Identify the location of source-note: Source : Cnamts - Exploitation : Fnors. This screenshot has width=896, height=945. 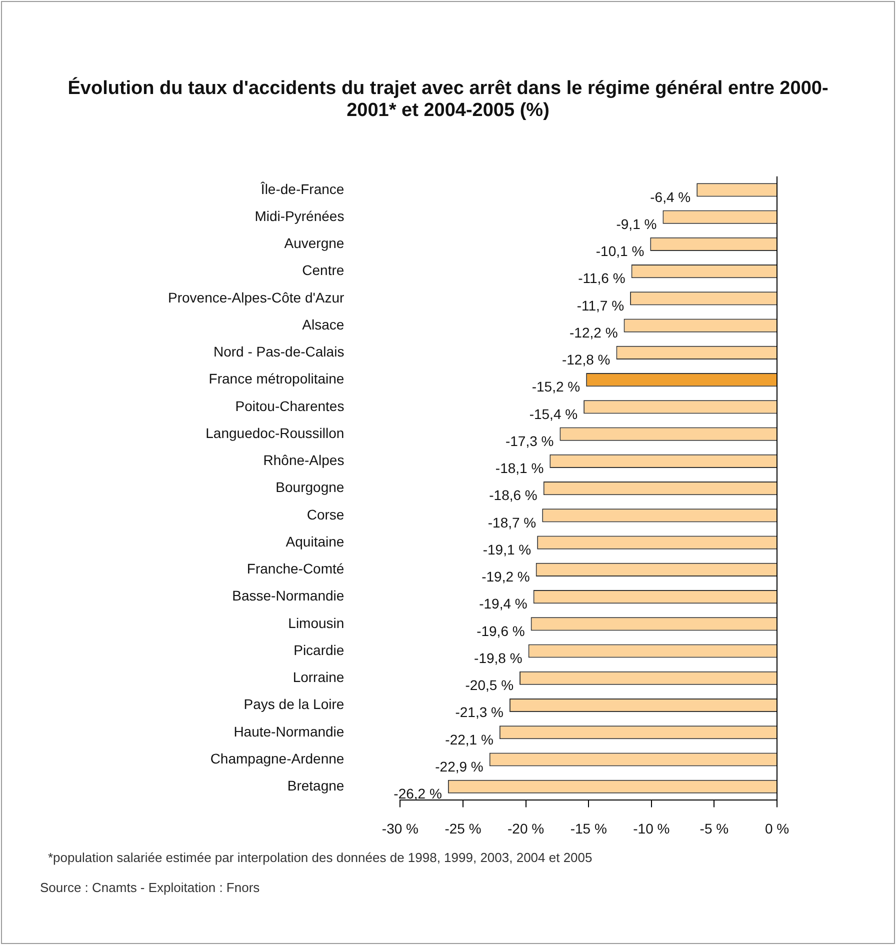
(150, 887).